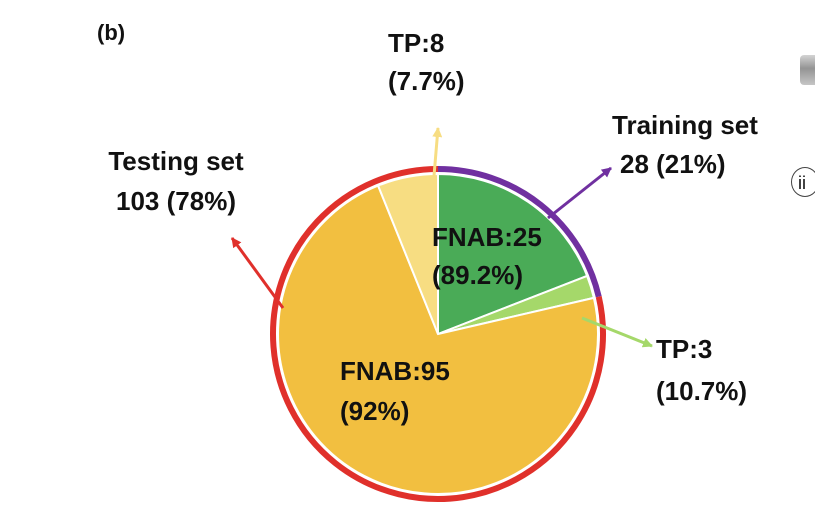 The image size is (815, 531). I want to click on label-training-fnab-line1: FNAB:25, so click(487, 237).